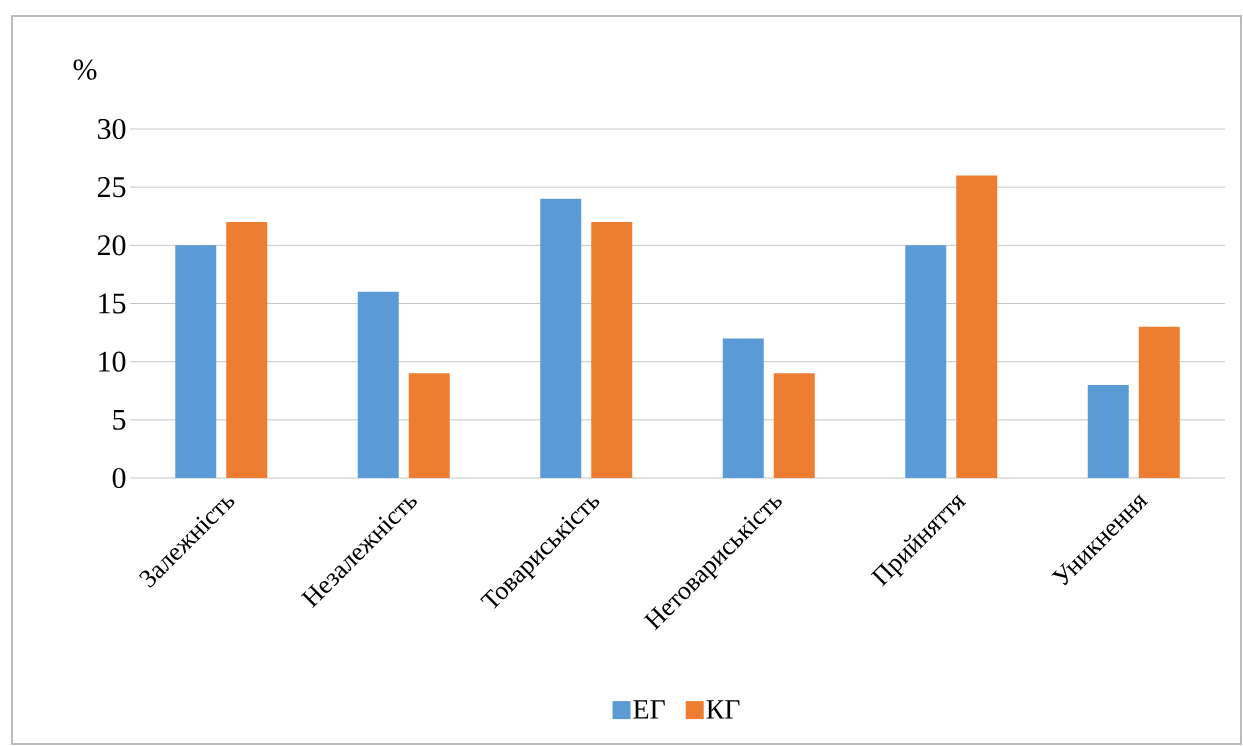  Describe the element at coordinates (112, 361) in the screenshot. I see `y-tick-label: 10` at that location.